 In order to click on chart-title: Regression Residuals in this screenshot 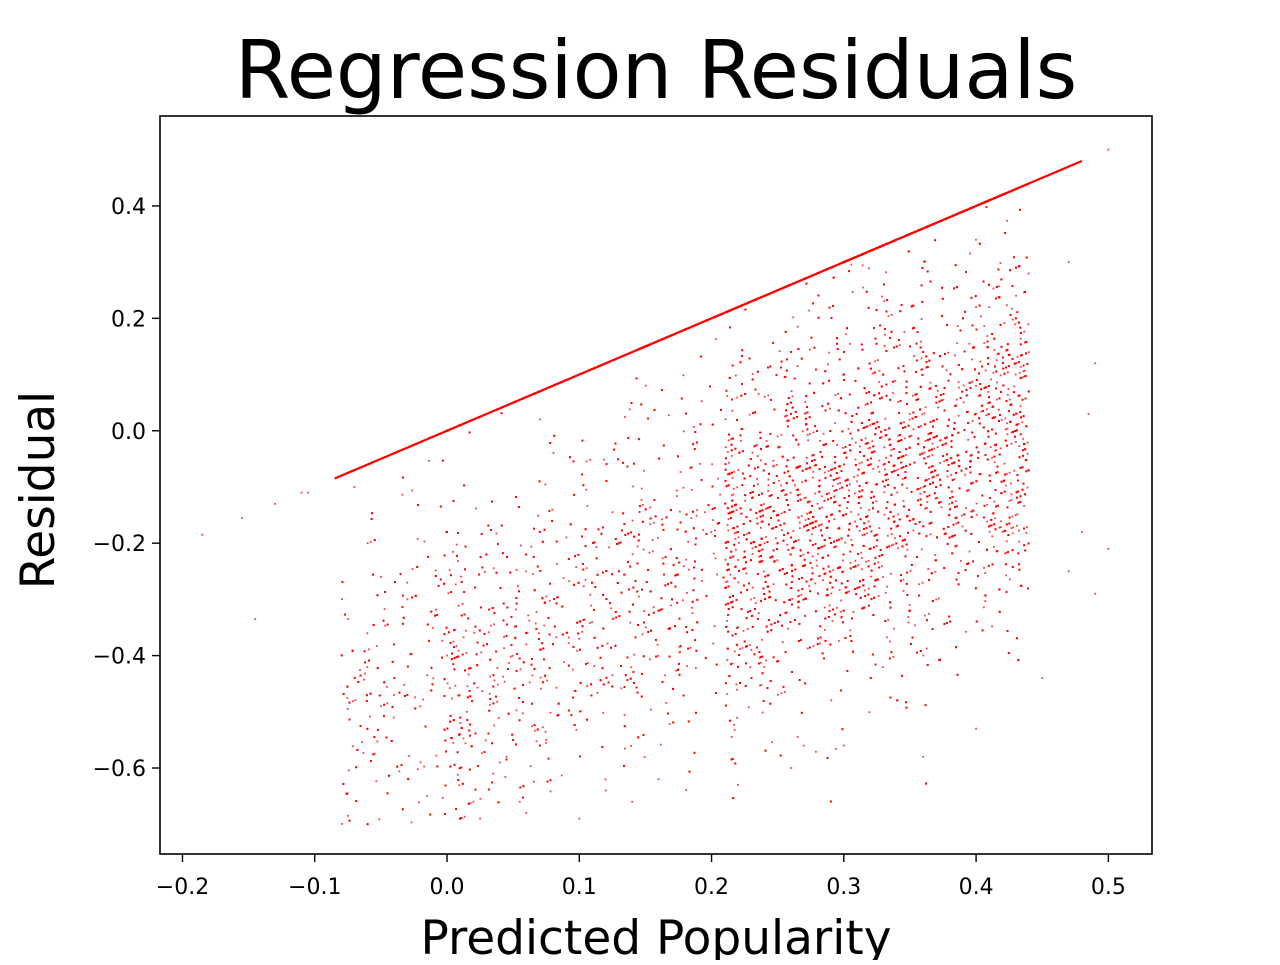, I will do `click(656, 70)`.